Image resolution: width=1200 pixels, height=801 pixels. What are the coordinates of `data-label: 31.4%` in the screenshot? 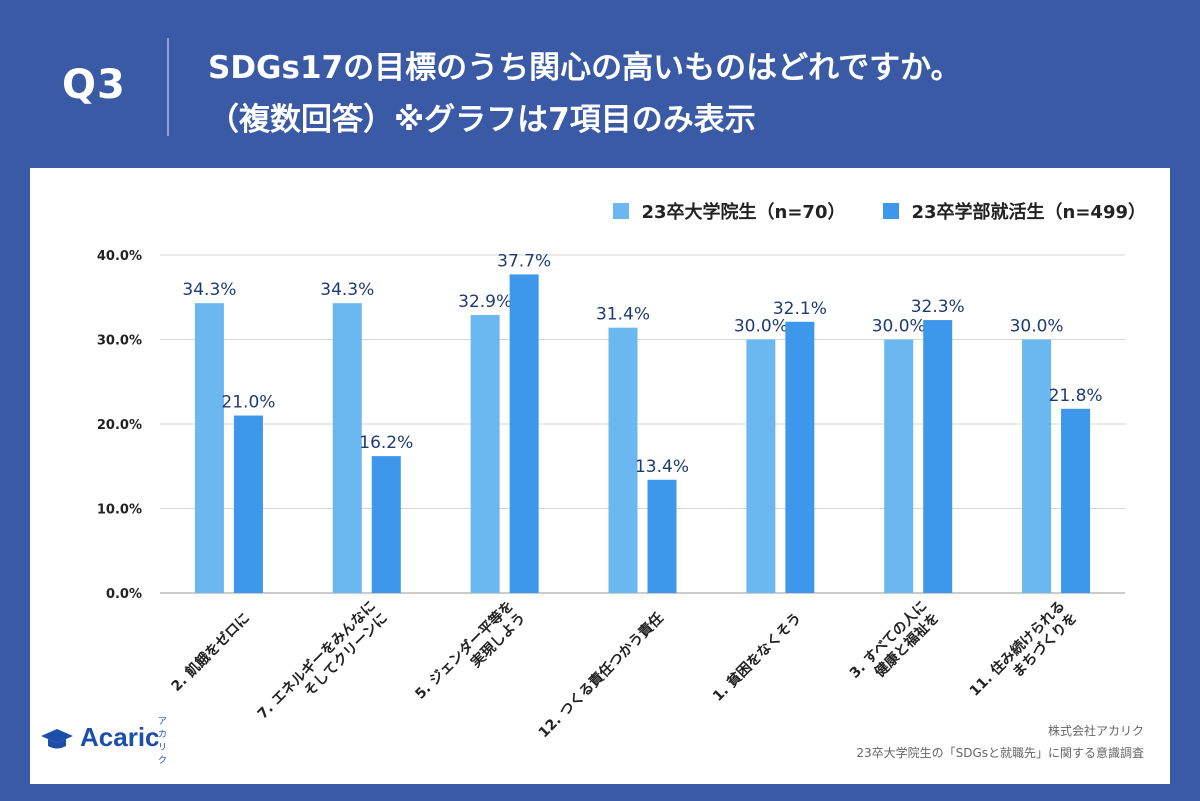 It's located at (623, 315).